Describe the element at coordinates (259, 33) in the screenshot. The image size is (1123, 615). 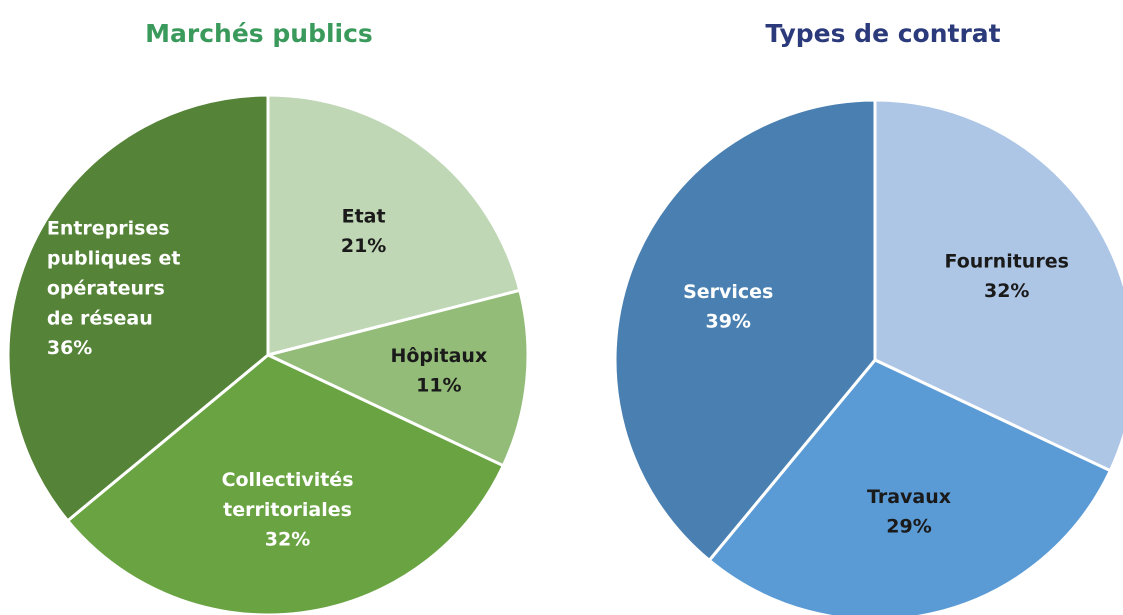
I see `chart-title: Marchés publics` at that location.